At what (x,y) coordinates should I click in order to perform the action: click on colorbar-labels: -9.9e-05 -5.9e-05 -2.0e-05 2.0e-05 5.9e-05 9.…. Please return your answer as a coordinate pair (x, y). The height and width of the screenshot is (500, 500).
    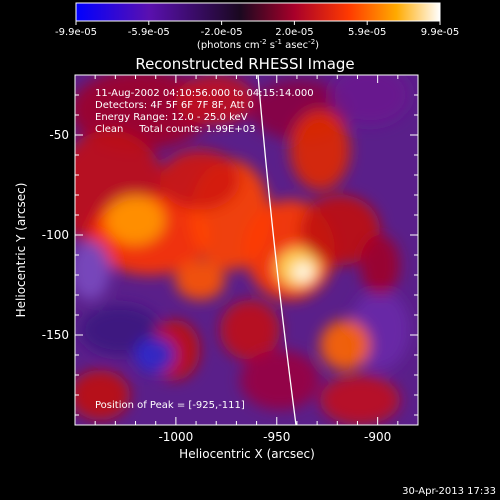
    Looking at the image, I should click on (257, 32).